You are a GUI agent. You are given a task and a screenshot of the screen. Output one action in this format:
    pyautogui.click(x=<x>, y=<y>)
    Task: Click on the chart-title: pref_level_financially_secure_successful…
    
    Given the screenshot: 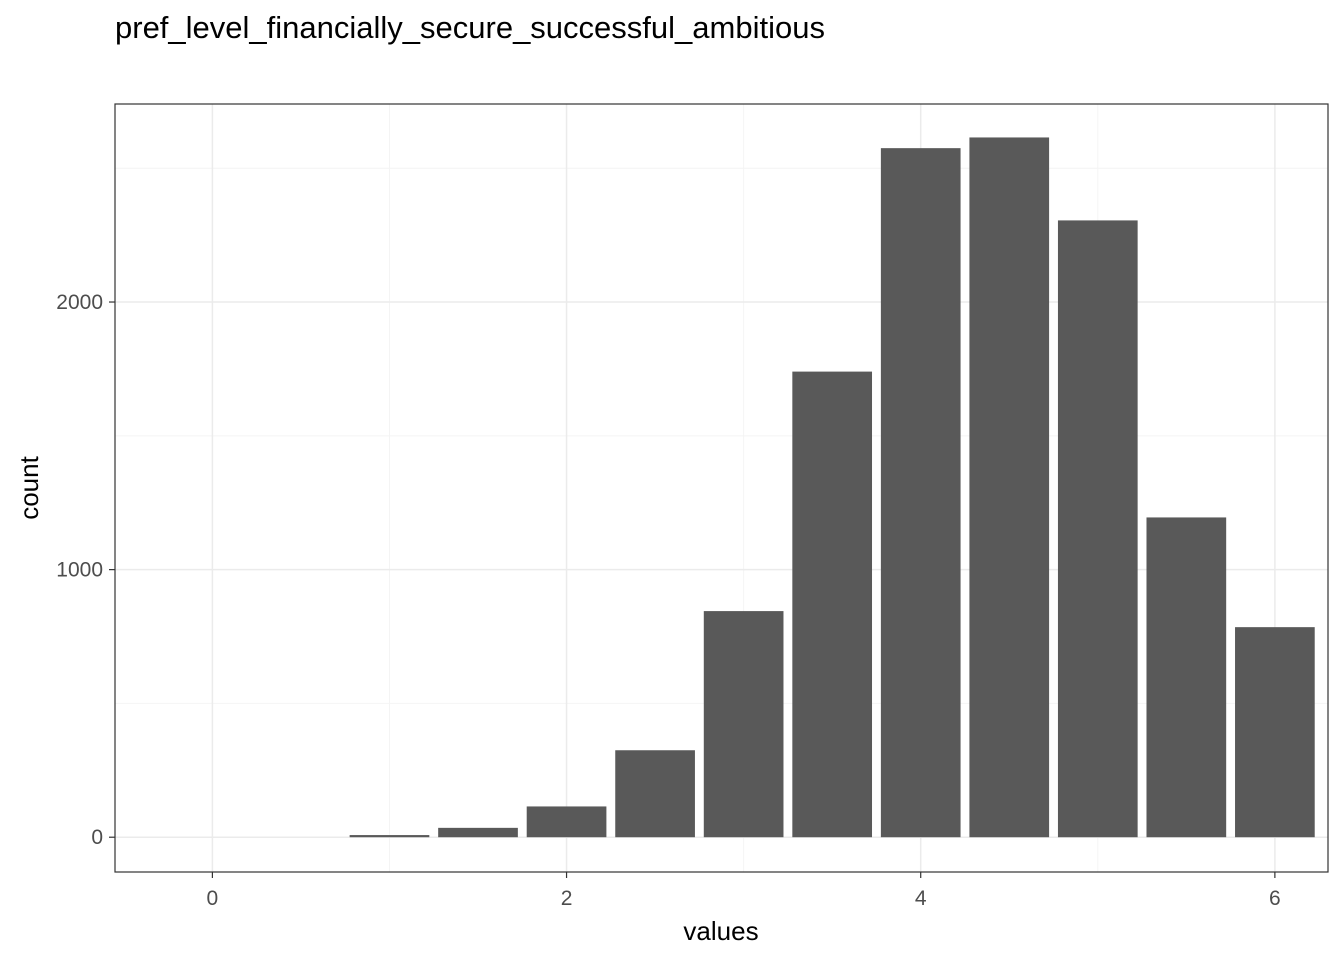 What is the action you would take?
    pyautogui.click(x=470, y=27)
    